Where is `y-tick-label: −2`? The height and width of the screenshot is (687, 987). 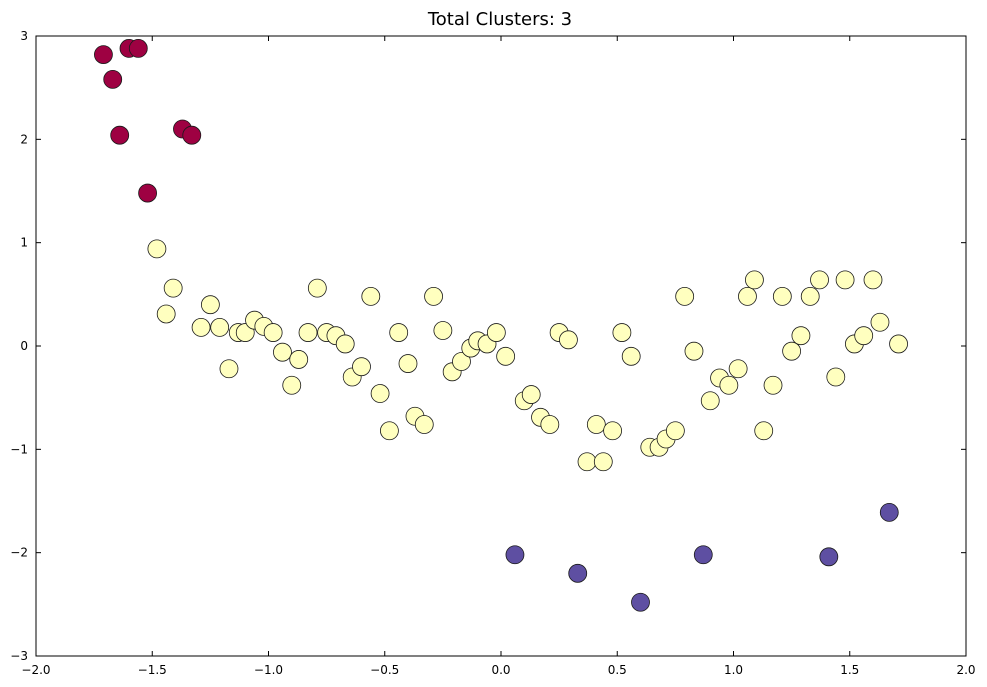
y-tick-label: −2 is located at coordinates (19, 553).